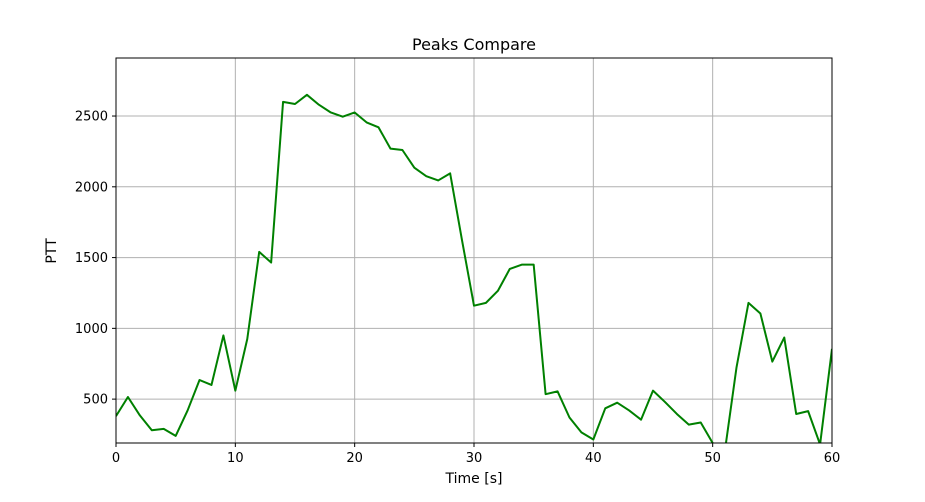 The width and height of the screenshot is (925, 502). I want to click on x-axis: 0 10 20 30 40 50 60, so click(476, 454).